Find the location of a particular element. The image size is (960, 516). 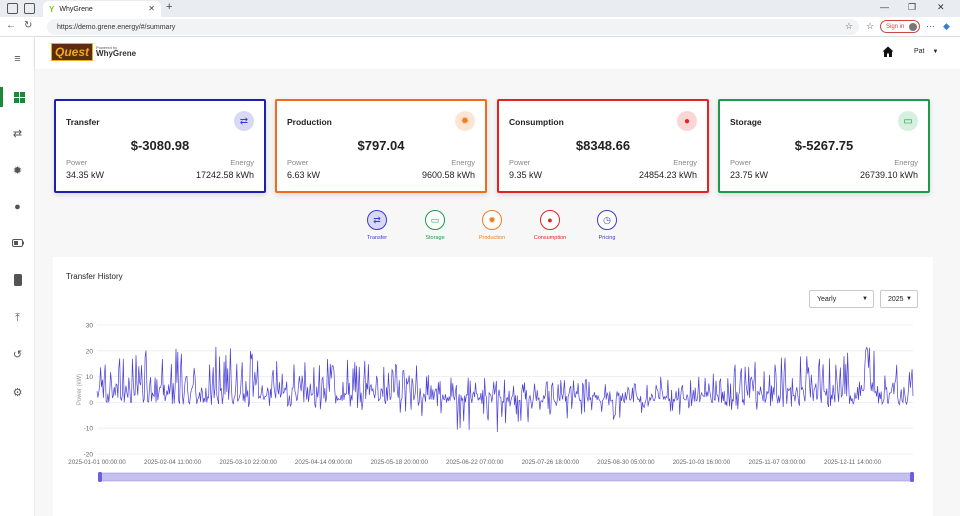

transfer-series-line is located at coordinates (505, 389).